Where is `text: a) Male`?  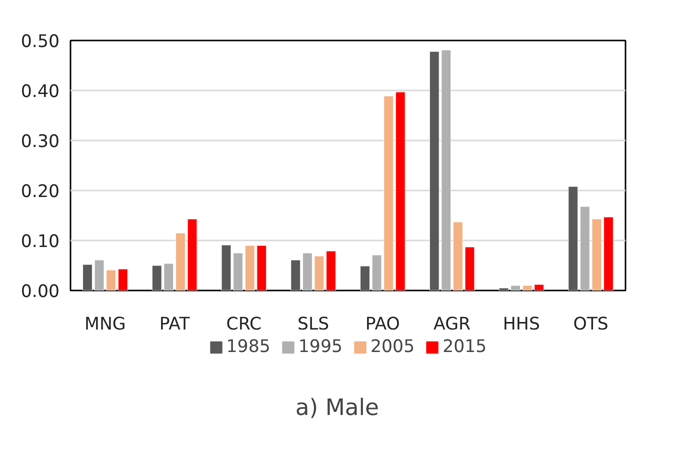
text: a) Male is located at coordinates (337, 407).